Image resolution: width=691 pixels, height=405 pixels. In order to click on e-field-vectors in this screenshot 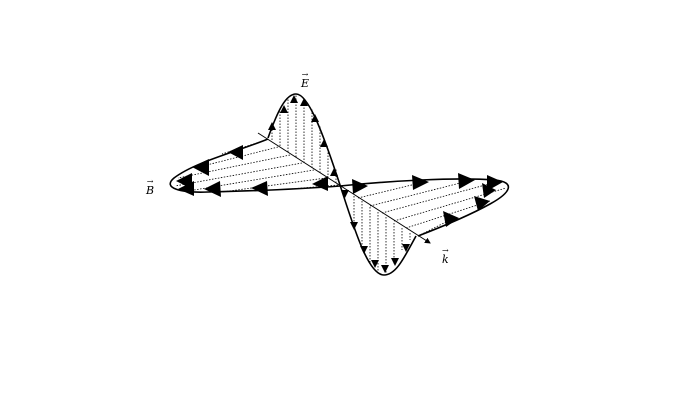, I will do `click(341, 183)`.